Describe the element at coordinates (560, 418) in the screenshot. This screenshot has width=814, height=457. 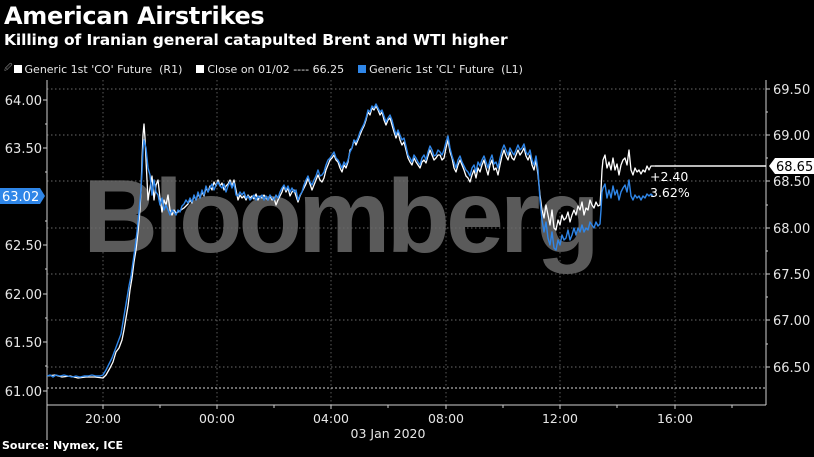
I see `svg-text: 12:00` at that location.